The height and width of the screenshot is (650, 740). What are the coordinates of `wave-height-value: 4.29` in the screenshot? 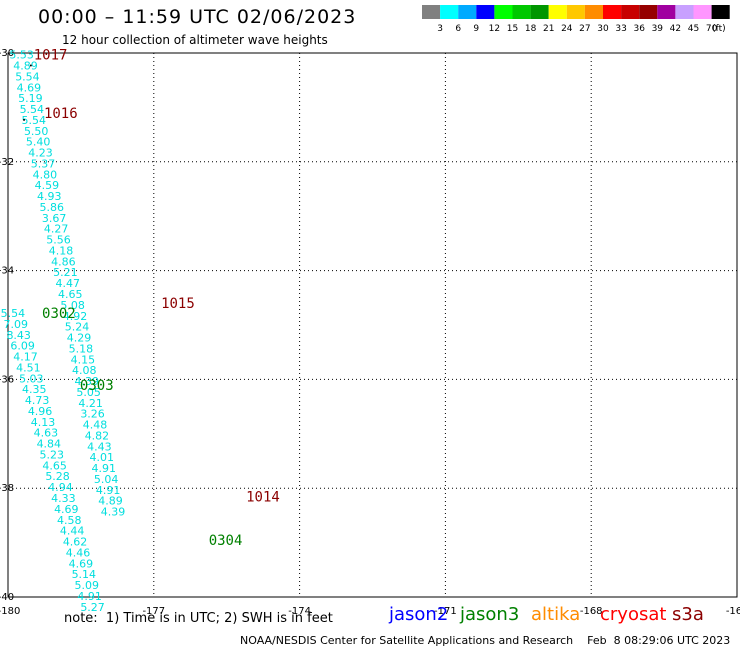 It's located at (79, 338).